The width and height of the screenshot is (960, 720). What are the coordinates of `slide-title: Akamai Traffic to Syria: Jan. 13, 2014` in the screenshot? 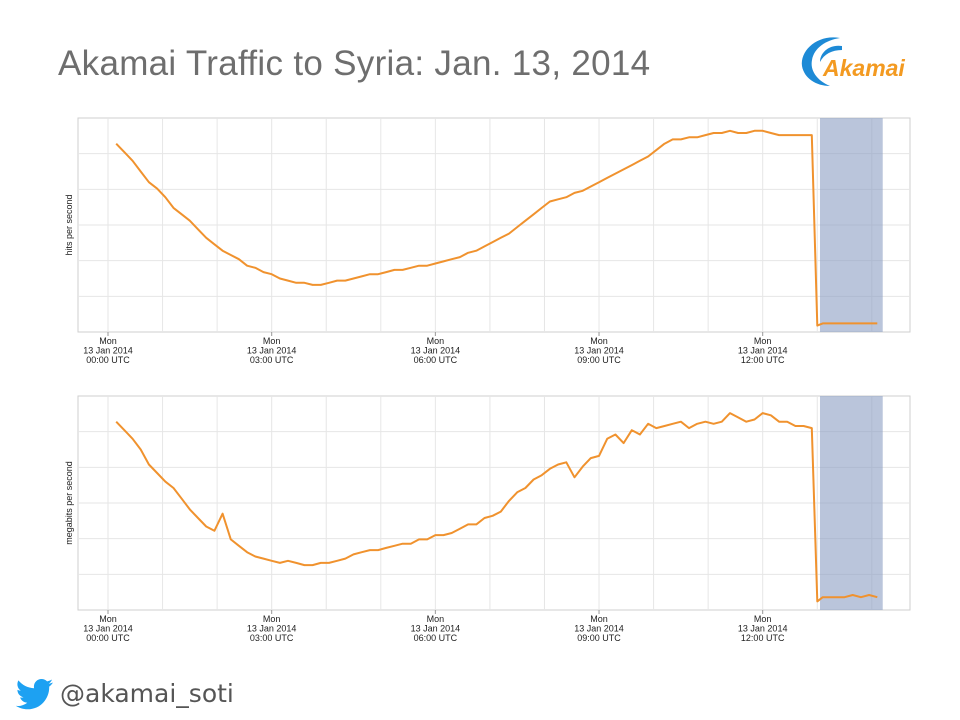 It's located at (354, 63).